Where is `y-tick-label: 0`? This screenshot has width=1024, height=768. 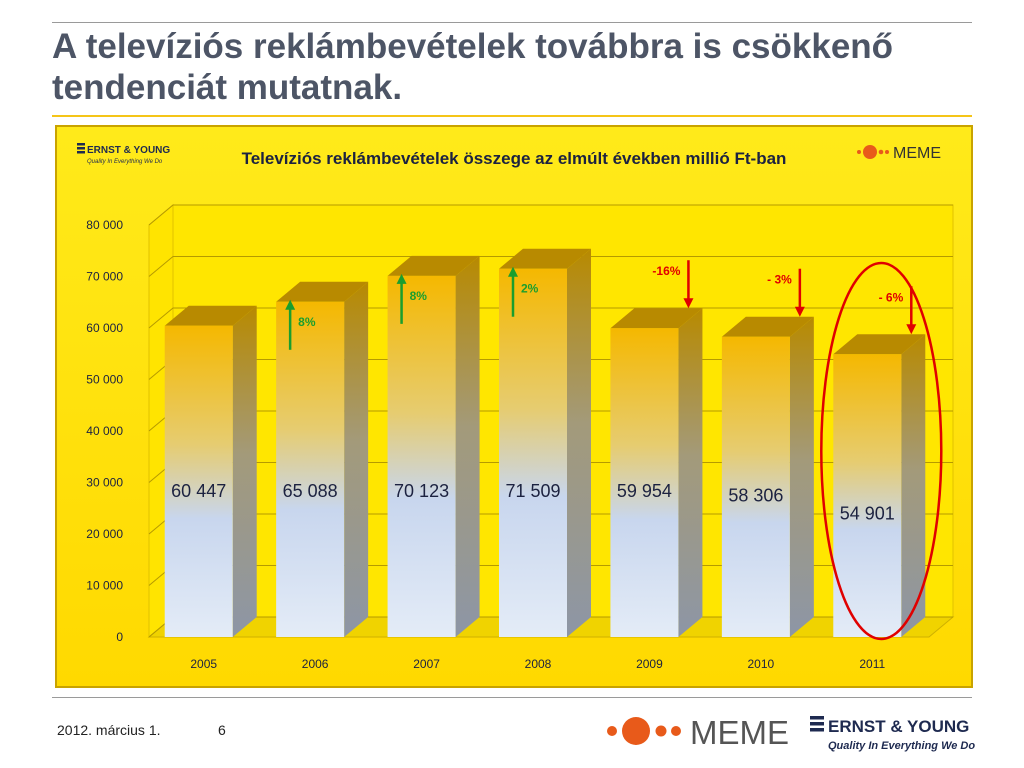
y-tick-label: 0 is located at coordinates (119, 637).